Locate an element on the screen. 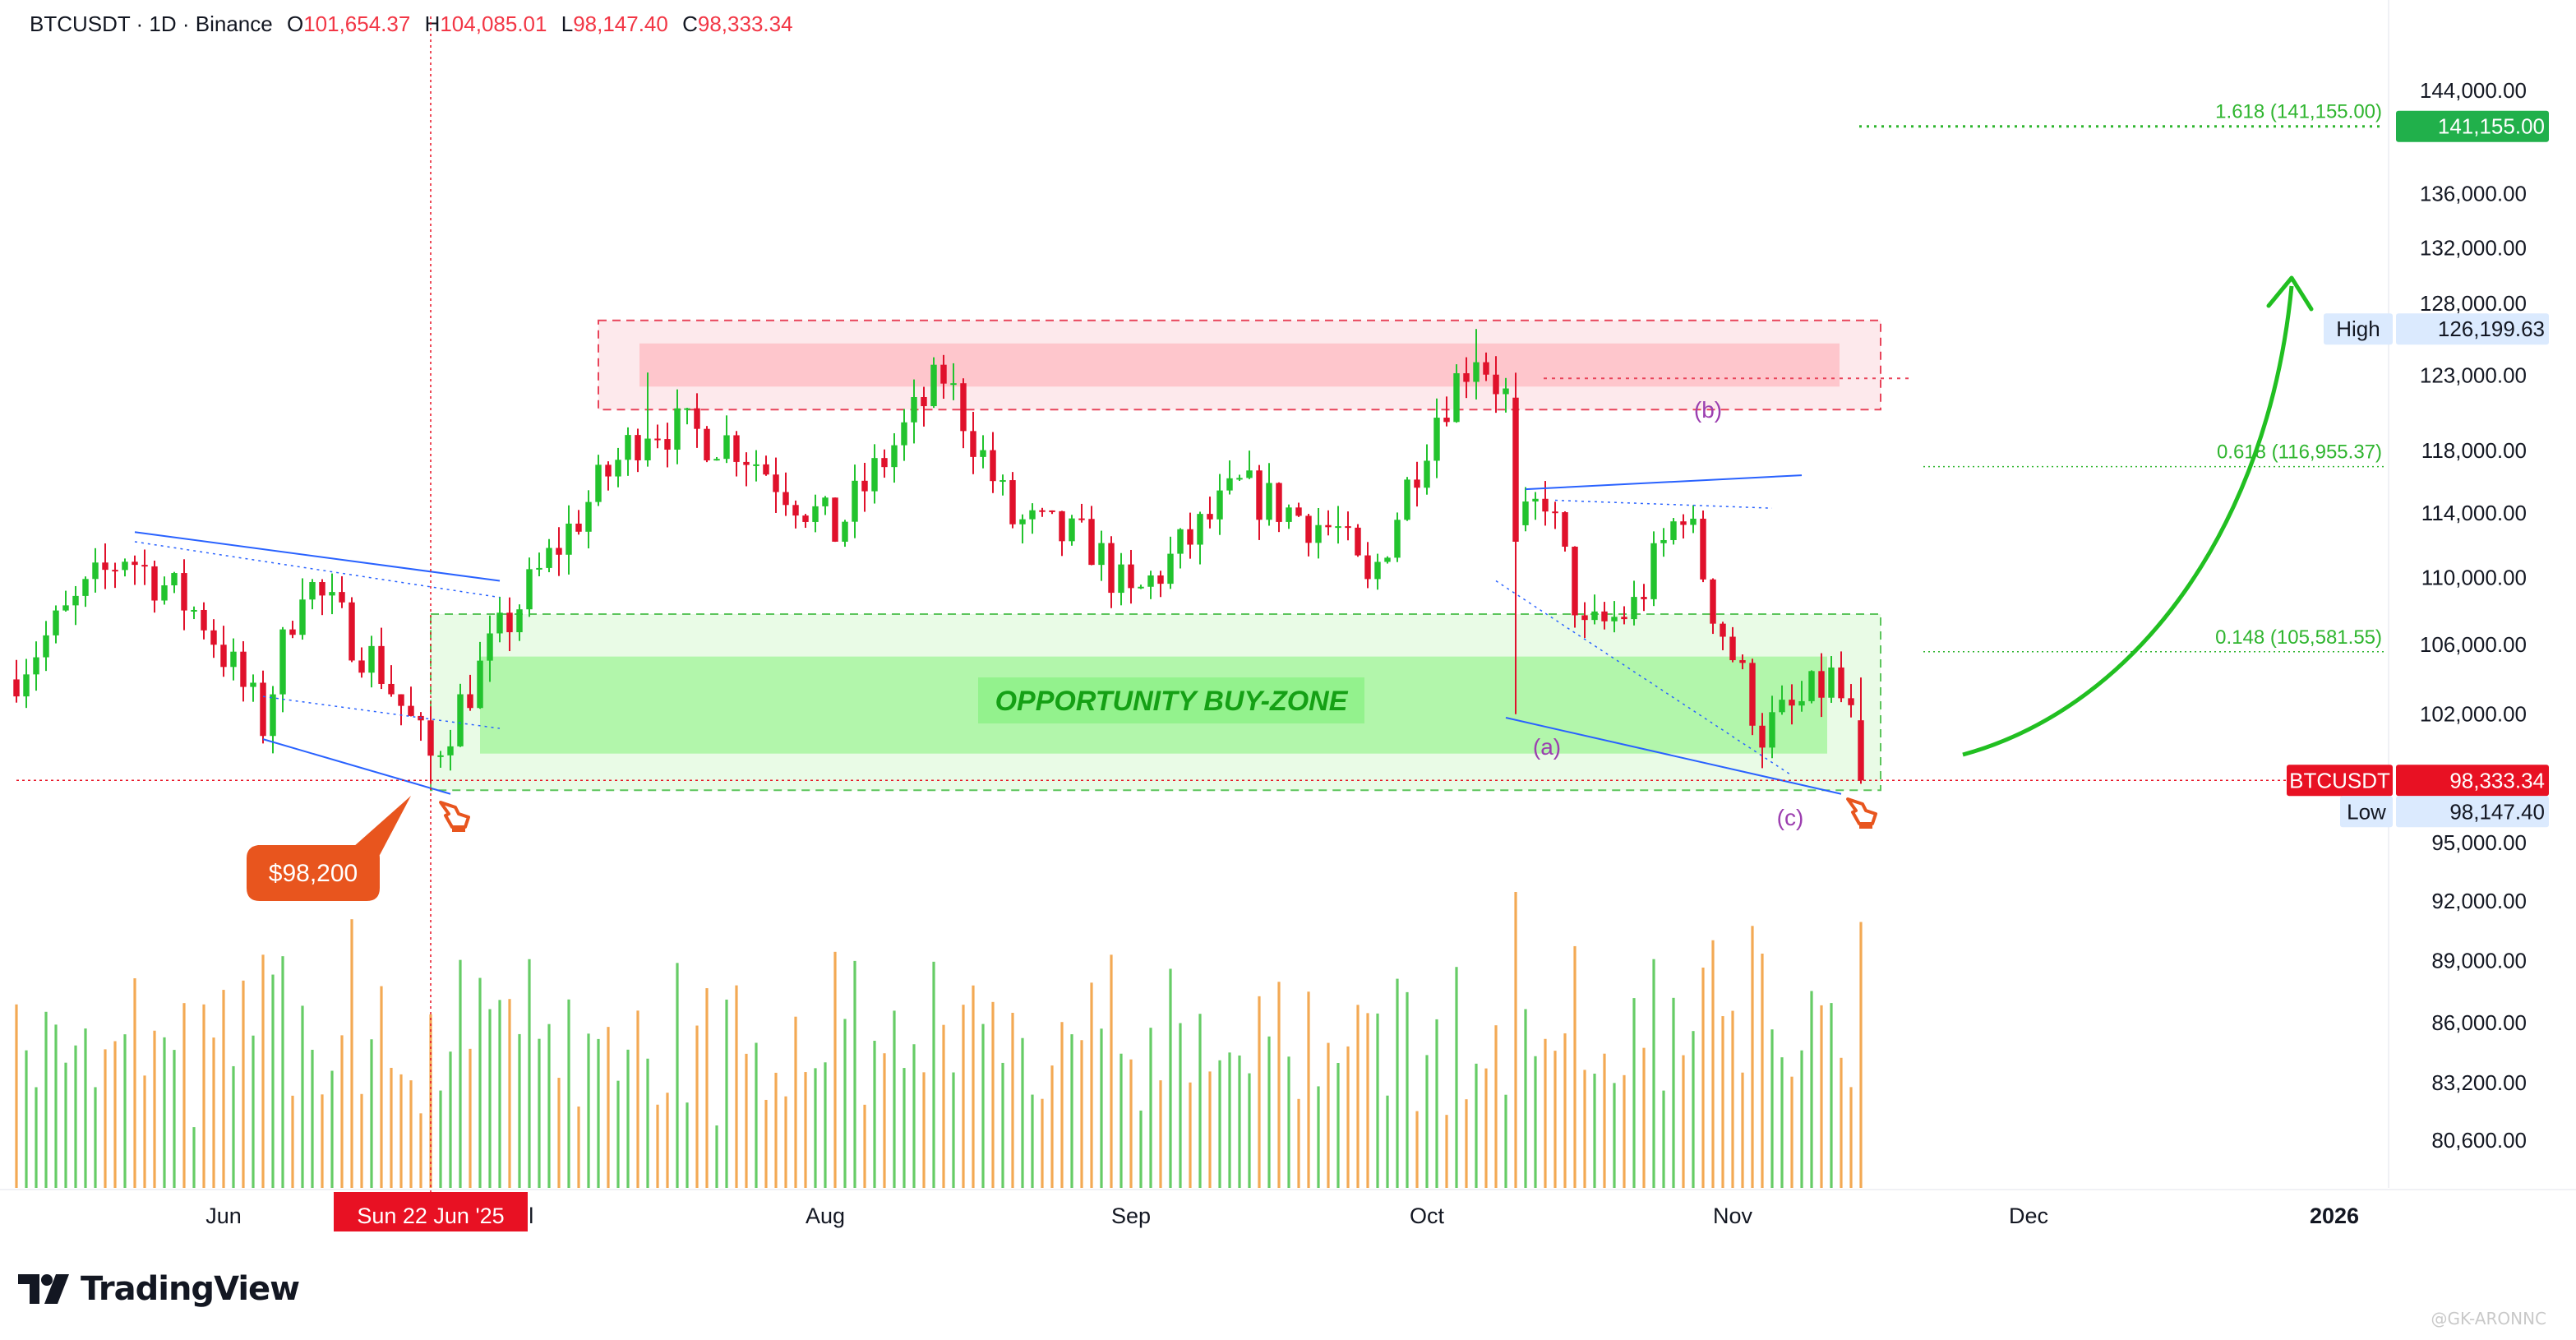 This screenshot has width=2576, height=1340. low-value: 98,147.40 is located at coordinates (621, 24).